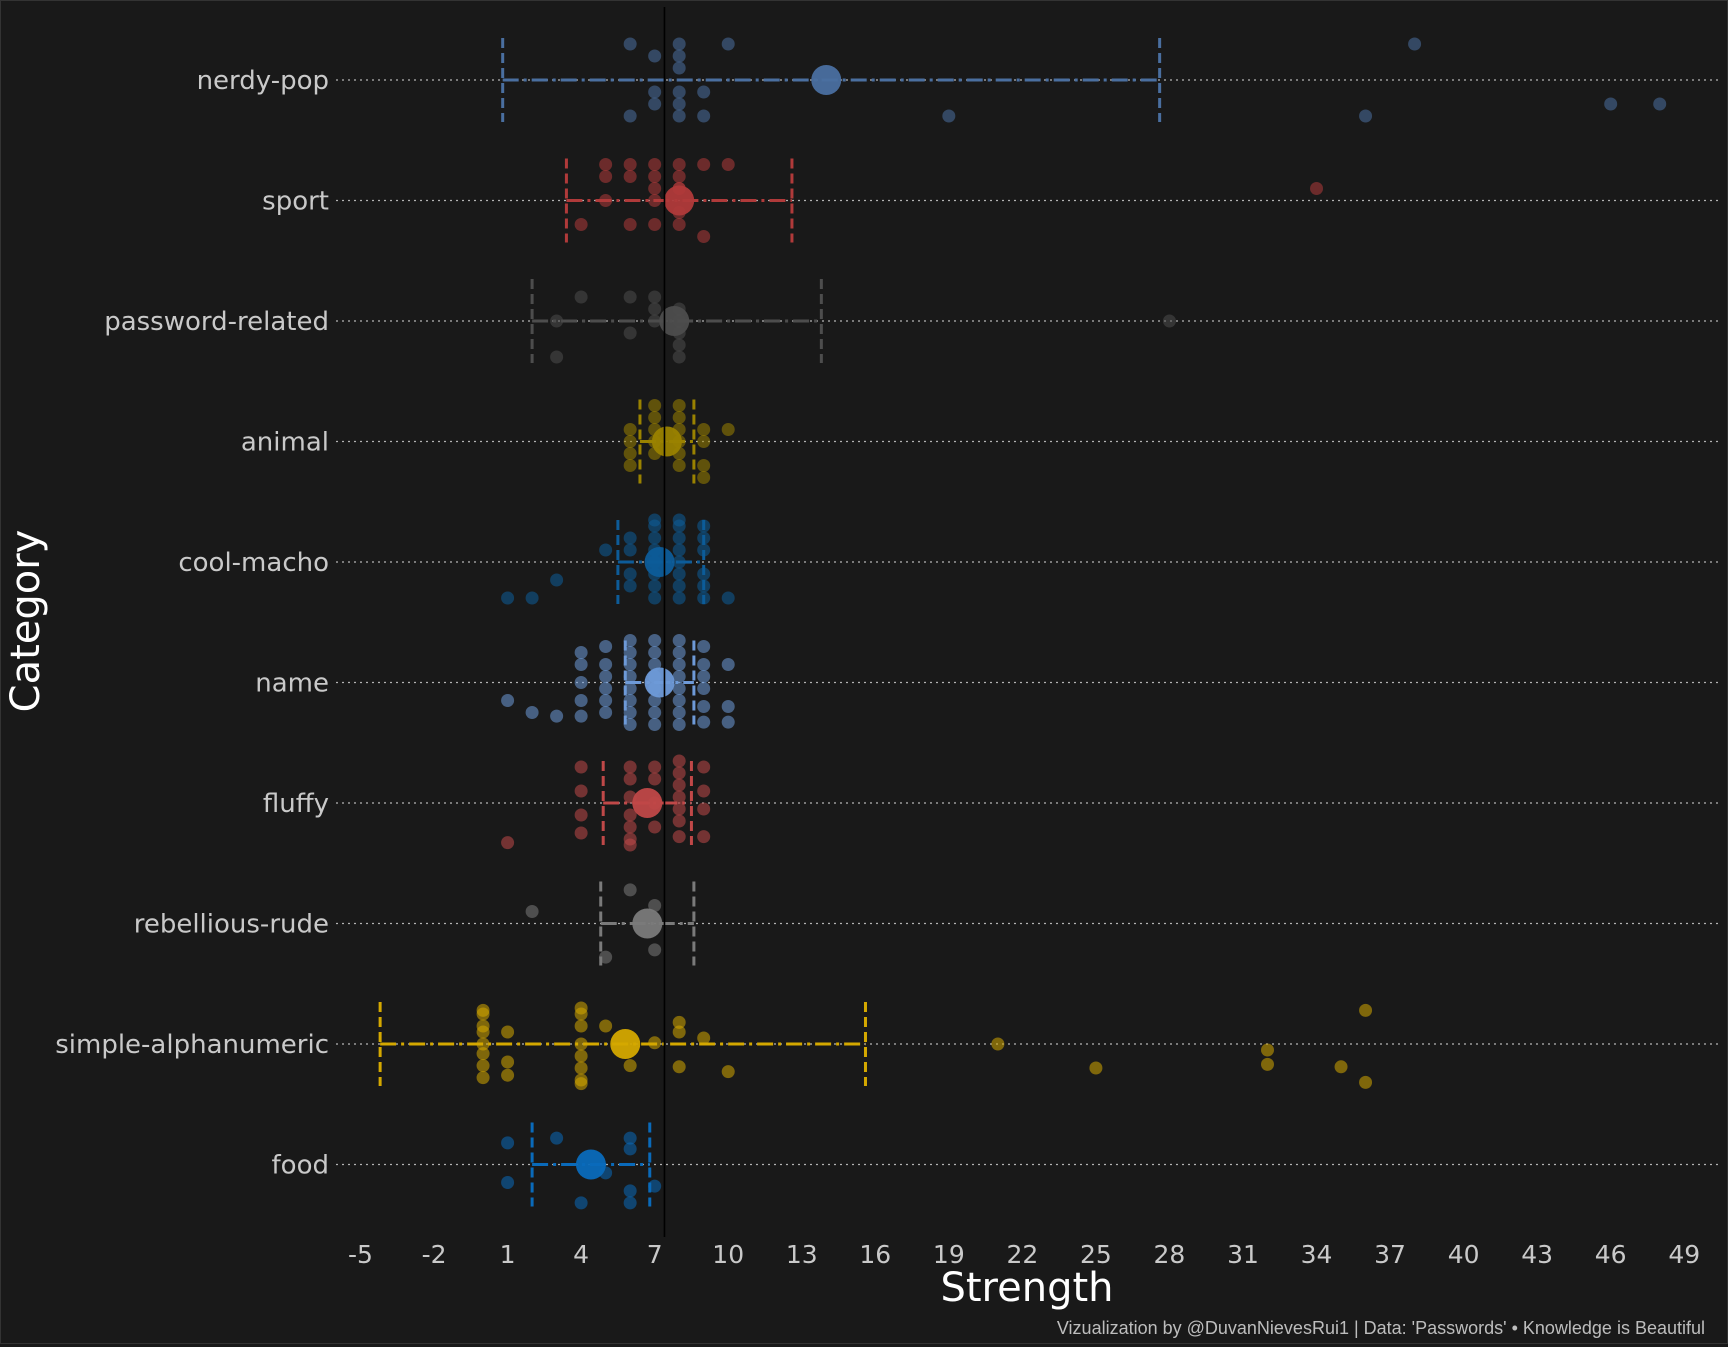  I want to click on x-tick-label: 25, so click(1096, 1254).